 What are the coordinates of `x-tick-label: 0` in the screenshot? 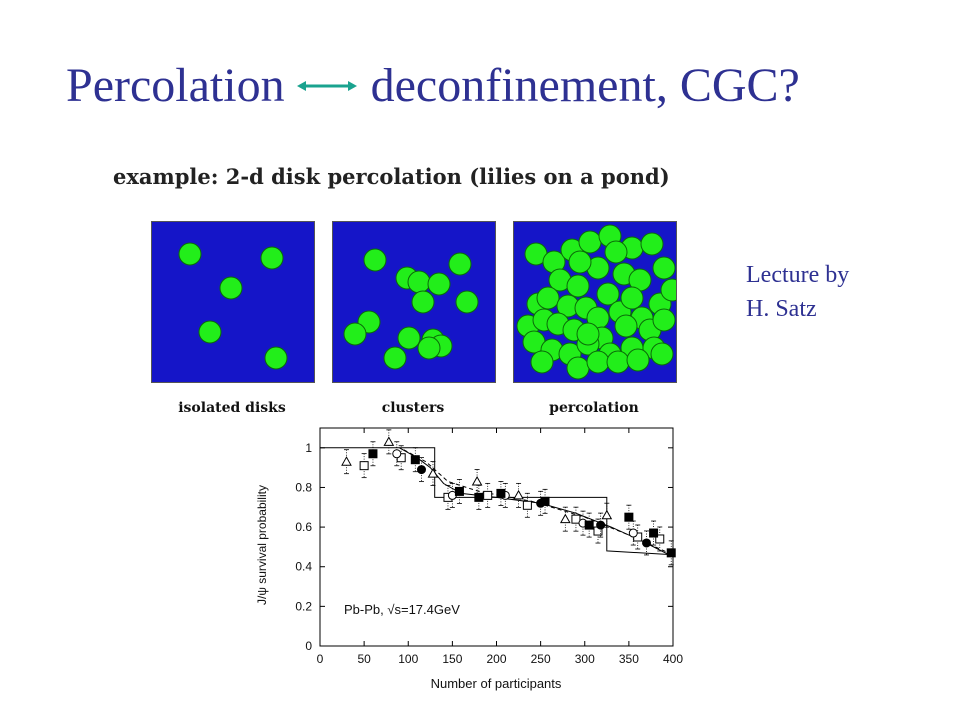 It's located at (320, 659).